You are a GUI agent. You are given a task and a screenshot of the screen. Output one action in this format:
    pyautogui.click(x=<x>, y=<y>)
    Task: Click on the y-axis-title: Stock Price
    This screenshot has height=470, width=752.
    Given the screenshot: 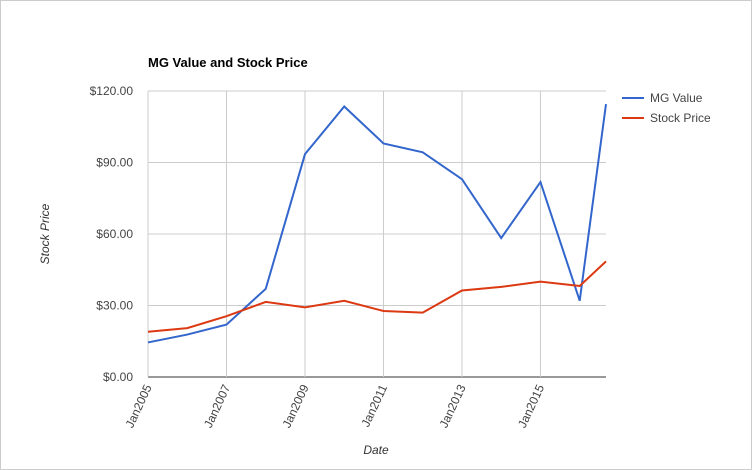 What is the action you would take?
    pyautogui.click(x=45, y=233)
    